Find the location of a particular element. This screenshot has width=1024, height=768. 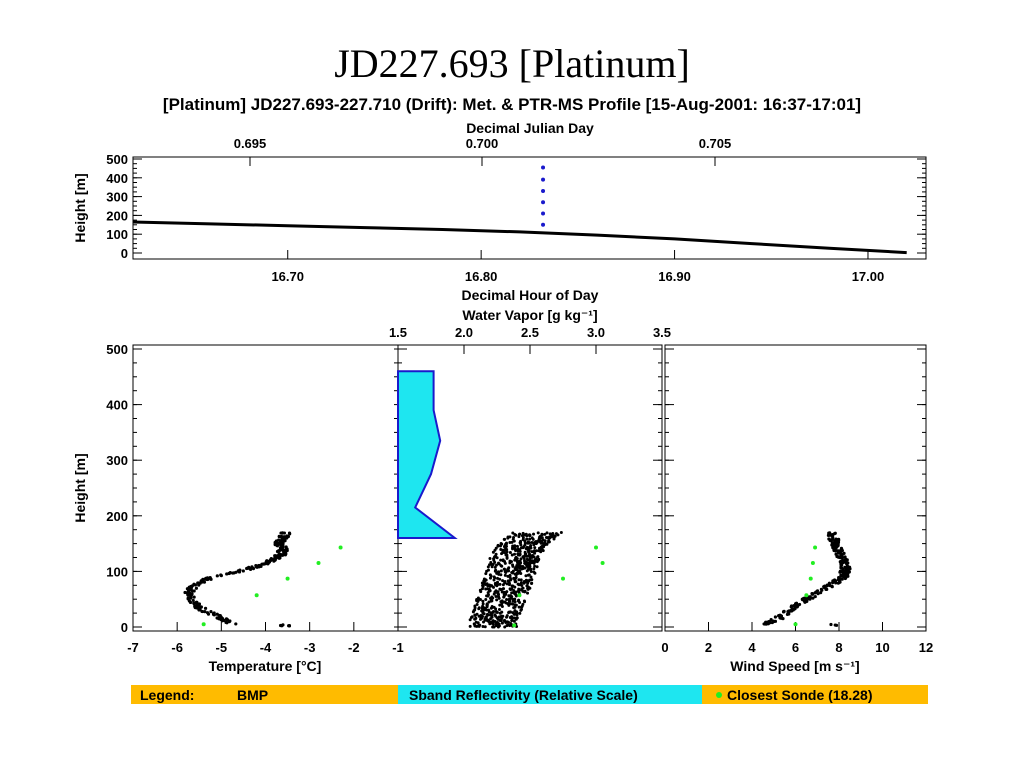

water-vapor-panel: Water Vapor [g kg⁻¹] 1.5 2.0 2.5 3.0 3.5 is located at coordinates (530, 469).